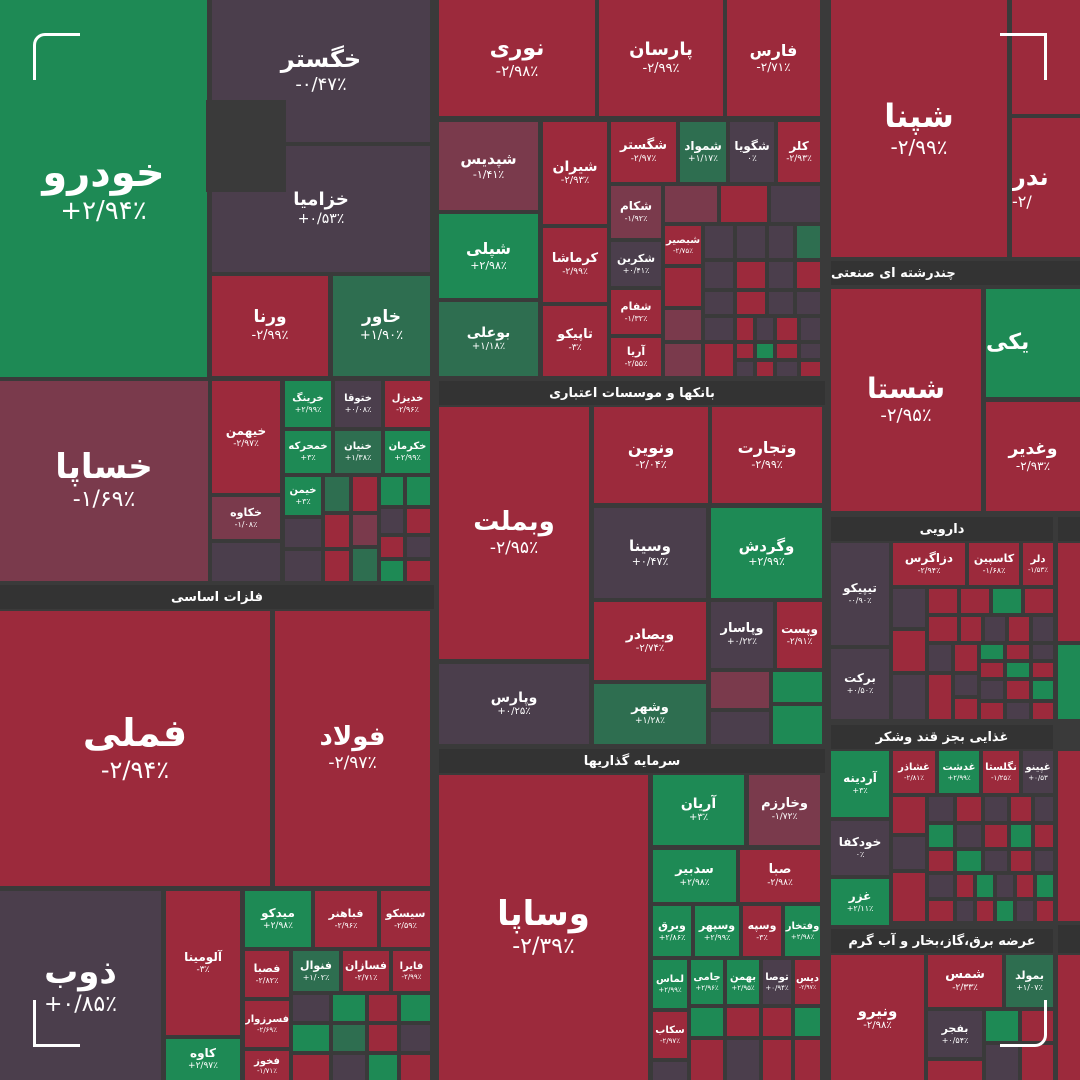 The height and width of the screenshot is (1080, 1080). I want to click on tile-kaveh: کاوه +۲/۹۷٪, so click(203, 1059).